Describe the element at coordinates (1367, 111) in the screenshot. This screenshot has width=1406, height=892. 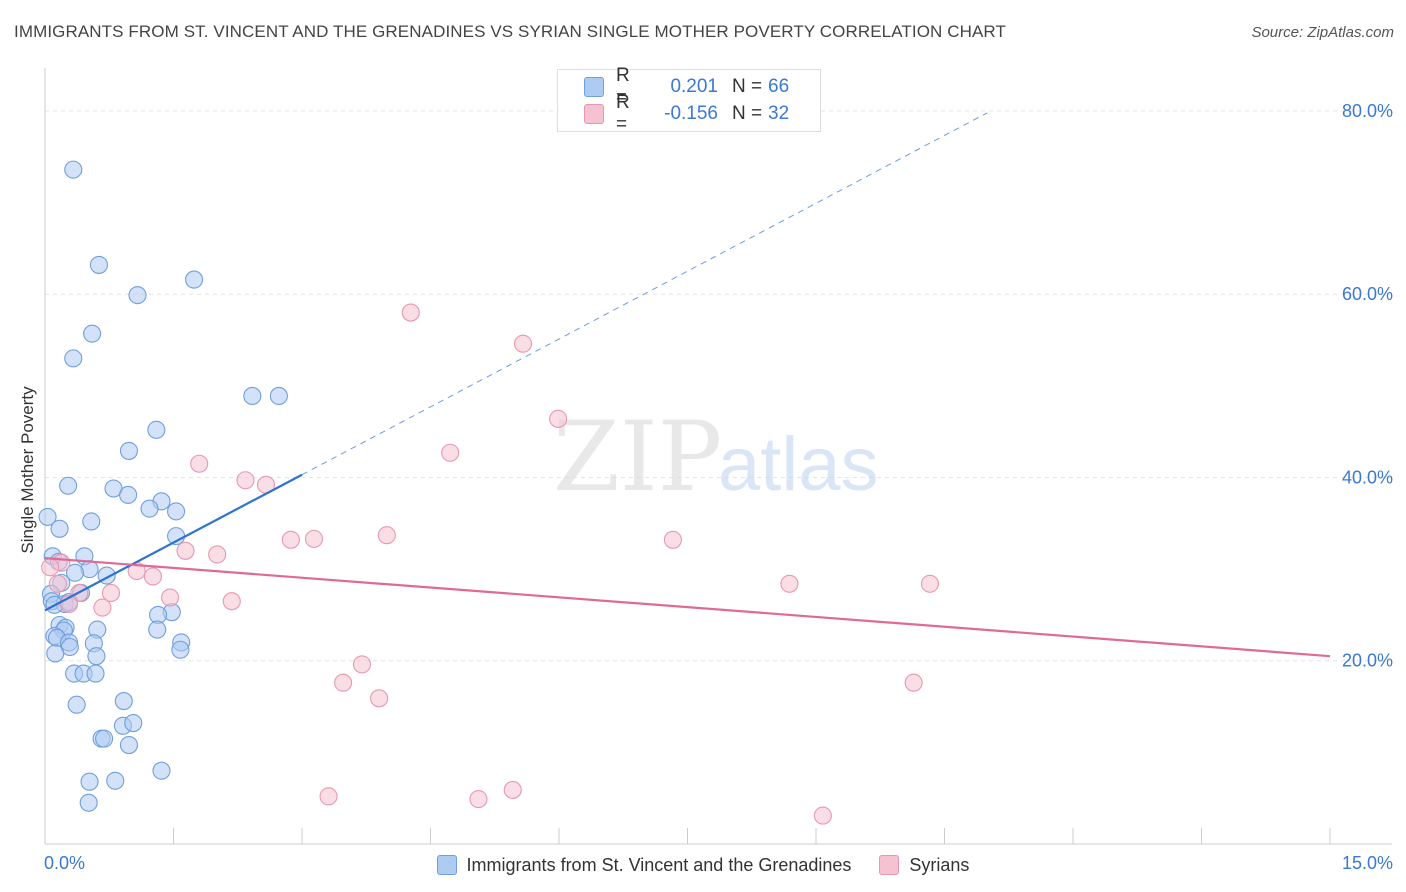
I see `y-tick-label: 80.0%` at that location.